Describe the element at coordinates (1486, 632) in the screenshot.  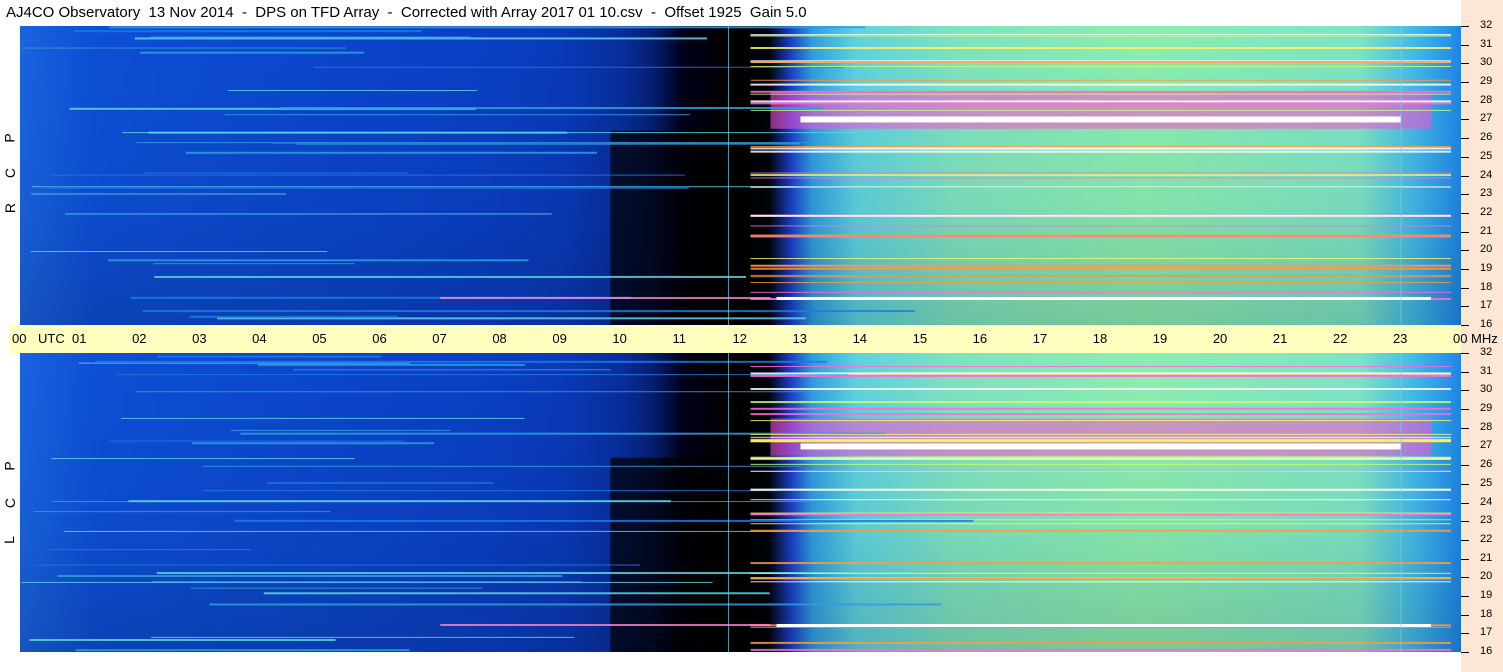
I see `frequency-tick-label: 17` at that location.